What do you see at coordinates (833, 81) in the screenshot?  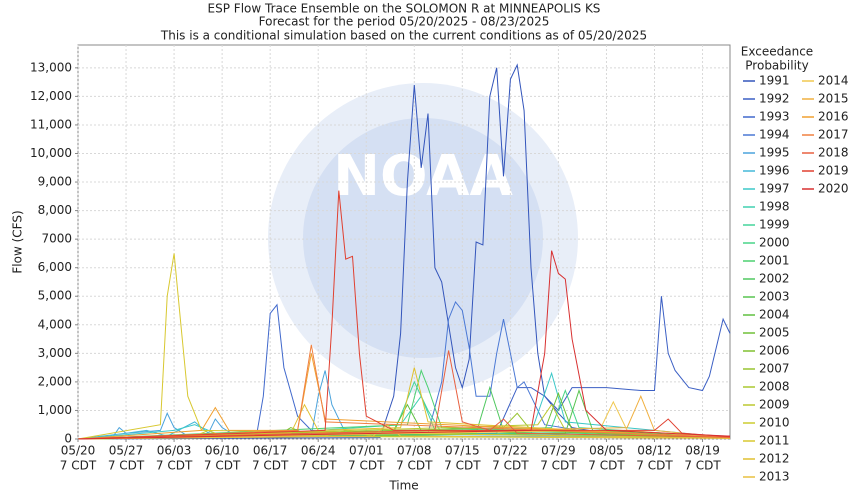 I see `legend-label: 2014` at bounding box center [833, 81].